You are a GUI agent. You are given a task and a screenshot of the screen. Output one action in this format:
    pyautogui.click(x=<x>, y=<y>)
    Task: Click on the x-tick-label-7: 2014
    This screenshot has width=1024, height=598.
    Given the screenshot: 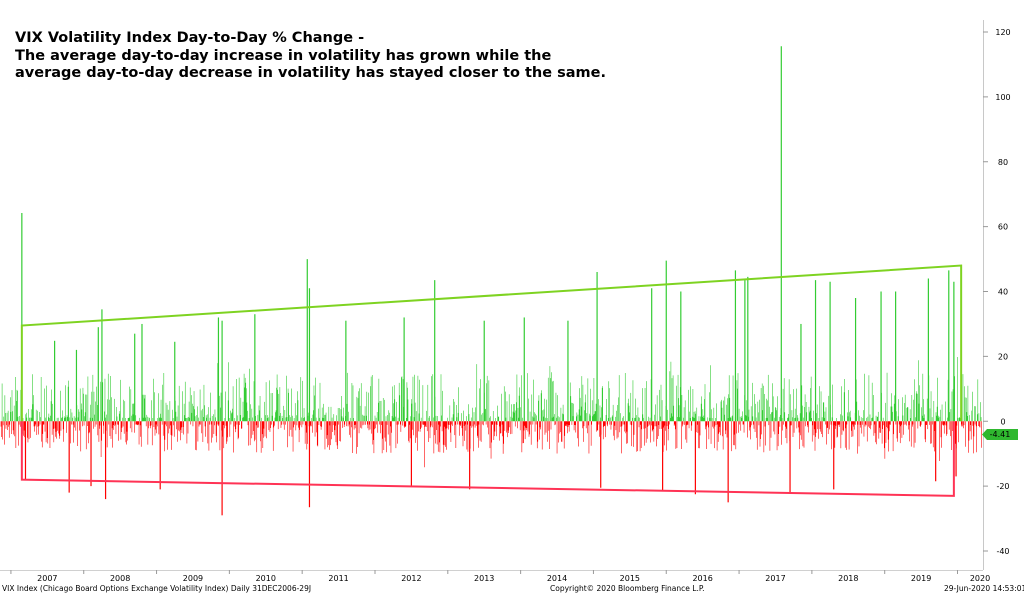 What is the action you would take?
    pyautogui.click(x=557, y=578)
    